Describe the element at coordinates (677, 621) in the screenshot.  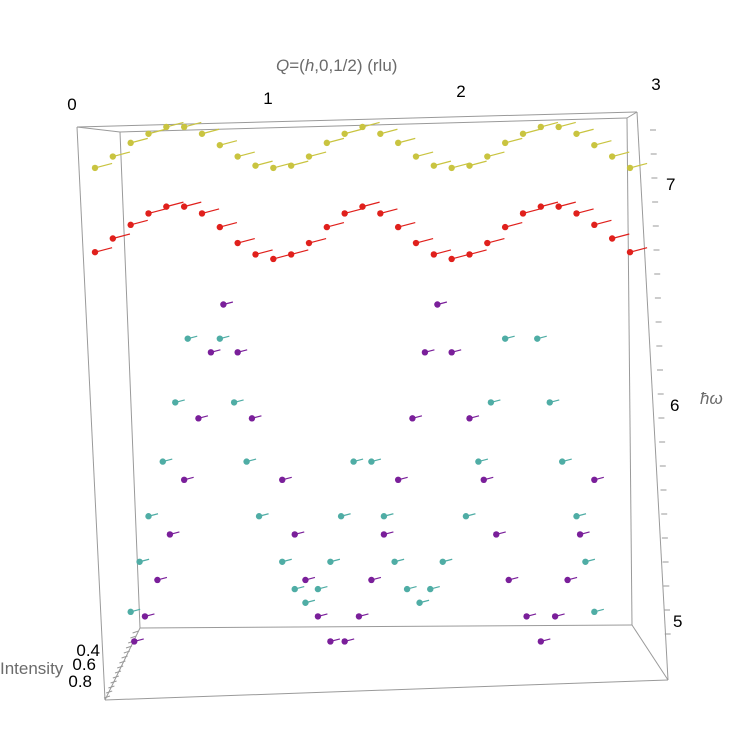
I see `y-tick-label: 5` at that location.